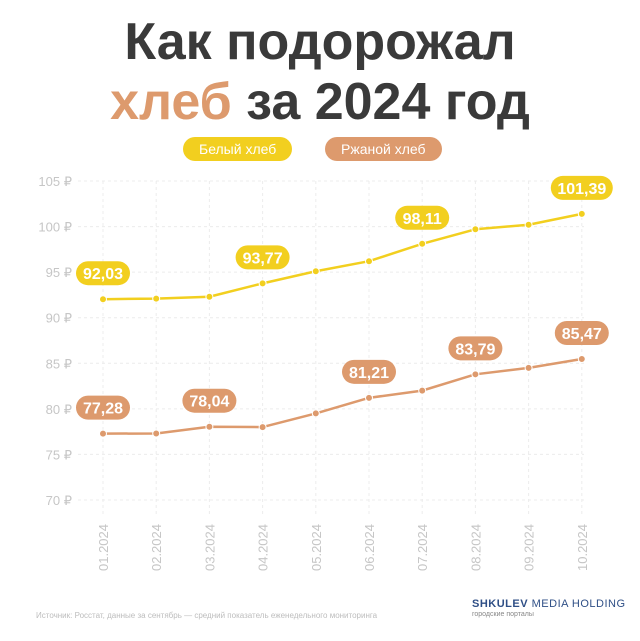 Image resolution: width=640 pixels, height=641 pixels. Describe the element at coordinates (369, 547) in the screenshot. I see `x-tick-label: 06.2024` at that location.